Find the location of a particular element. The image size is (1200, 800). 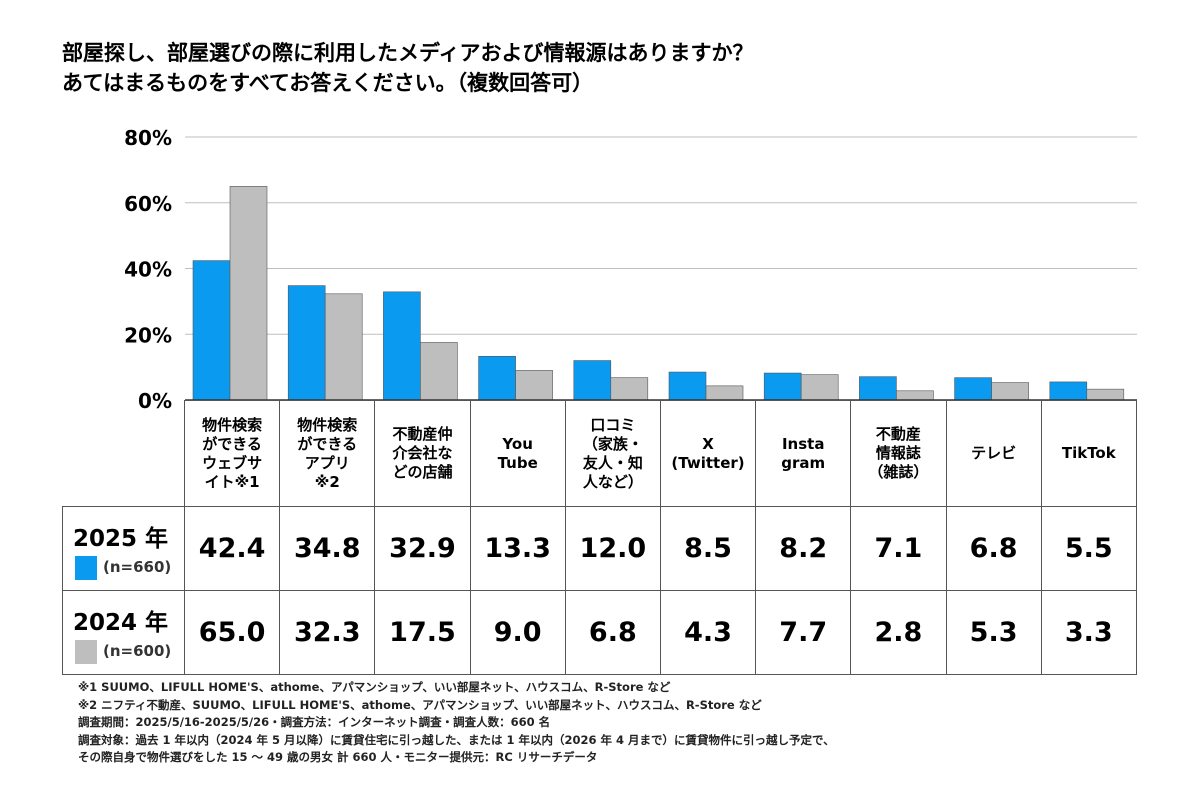

title-line-1: 部屋探し、部屋選びの際に利用したメディアおよび情報源はありますか？ is located at coordinates (408, 53).